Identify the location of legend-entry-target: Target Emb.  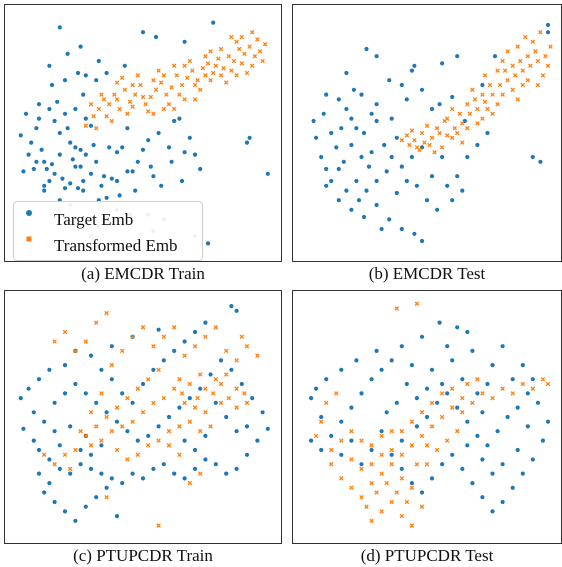
(78, 220).